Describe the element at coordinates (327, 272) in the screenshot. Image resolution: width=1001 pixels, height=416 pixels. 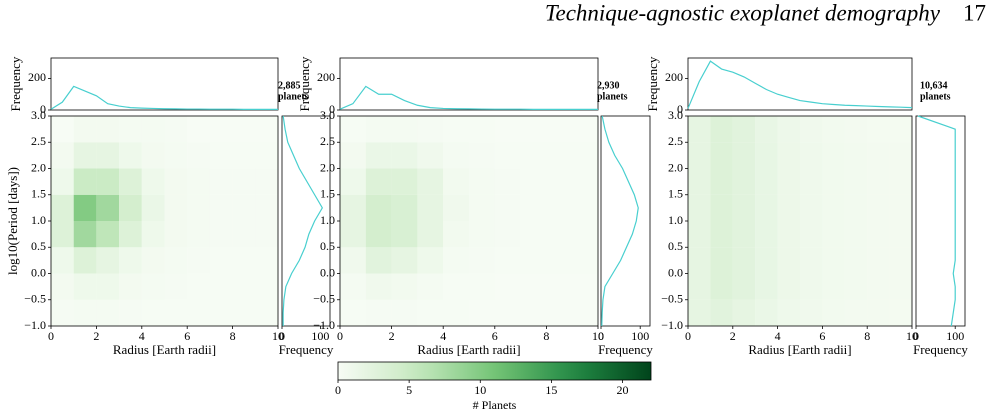
I see `y-tick-label: 0.0` at that location.